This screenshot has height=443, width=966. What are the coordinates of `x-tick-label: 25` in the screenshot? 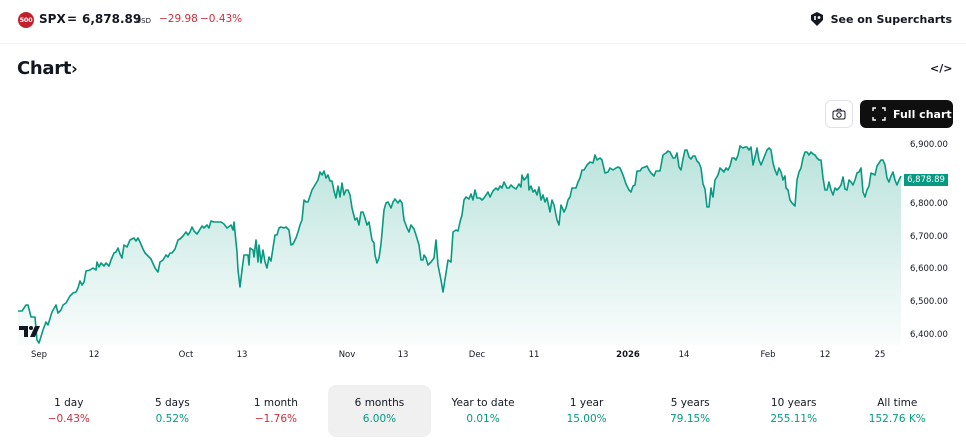 It's located at (880, 355).